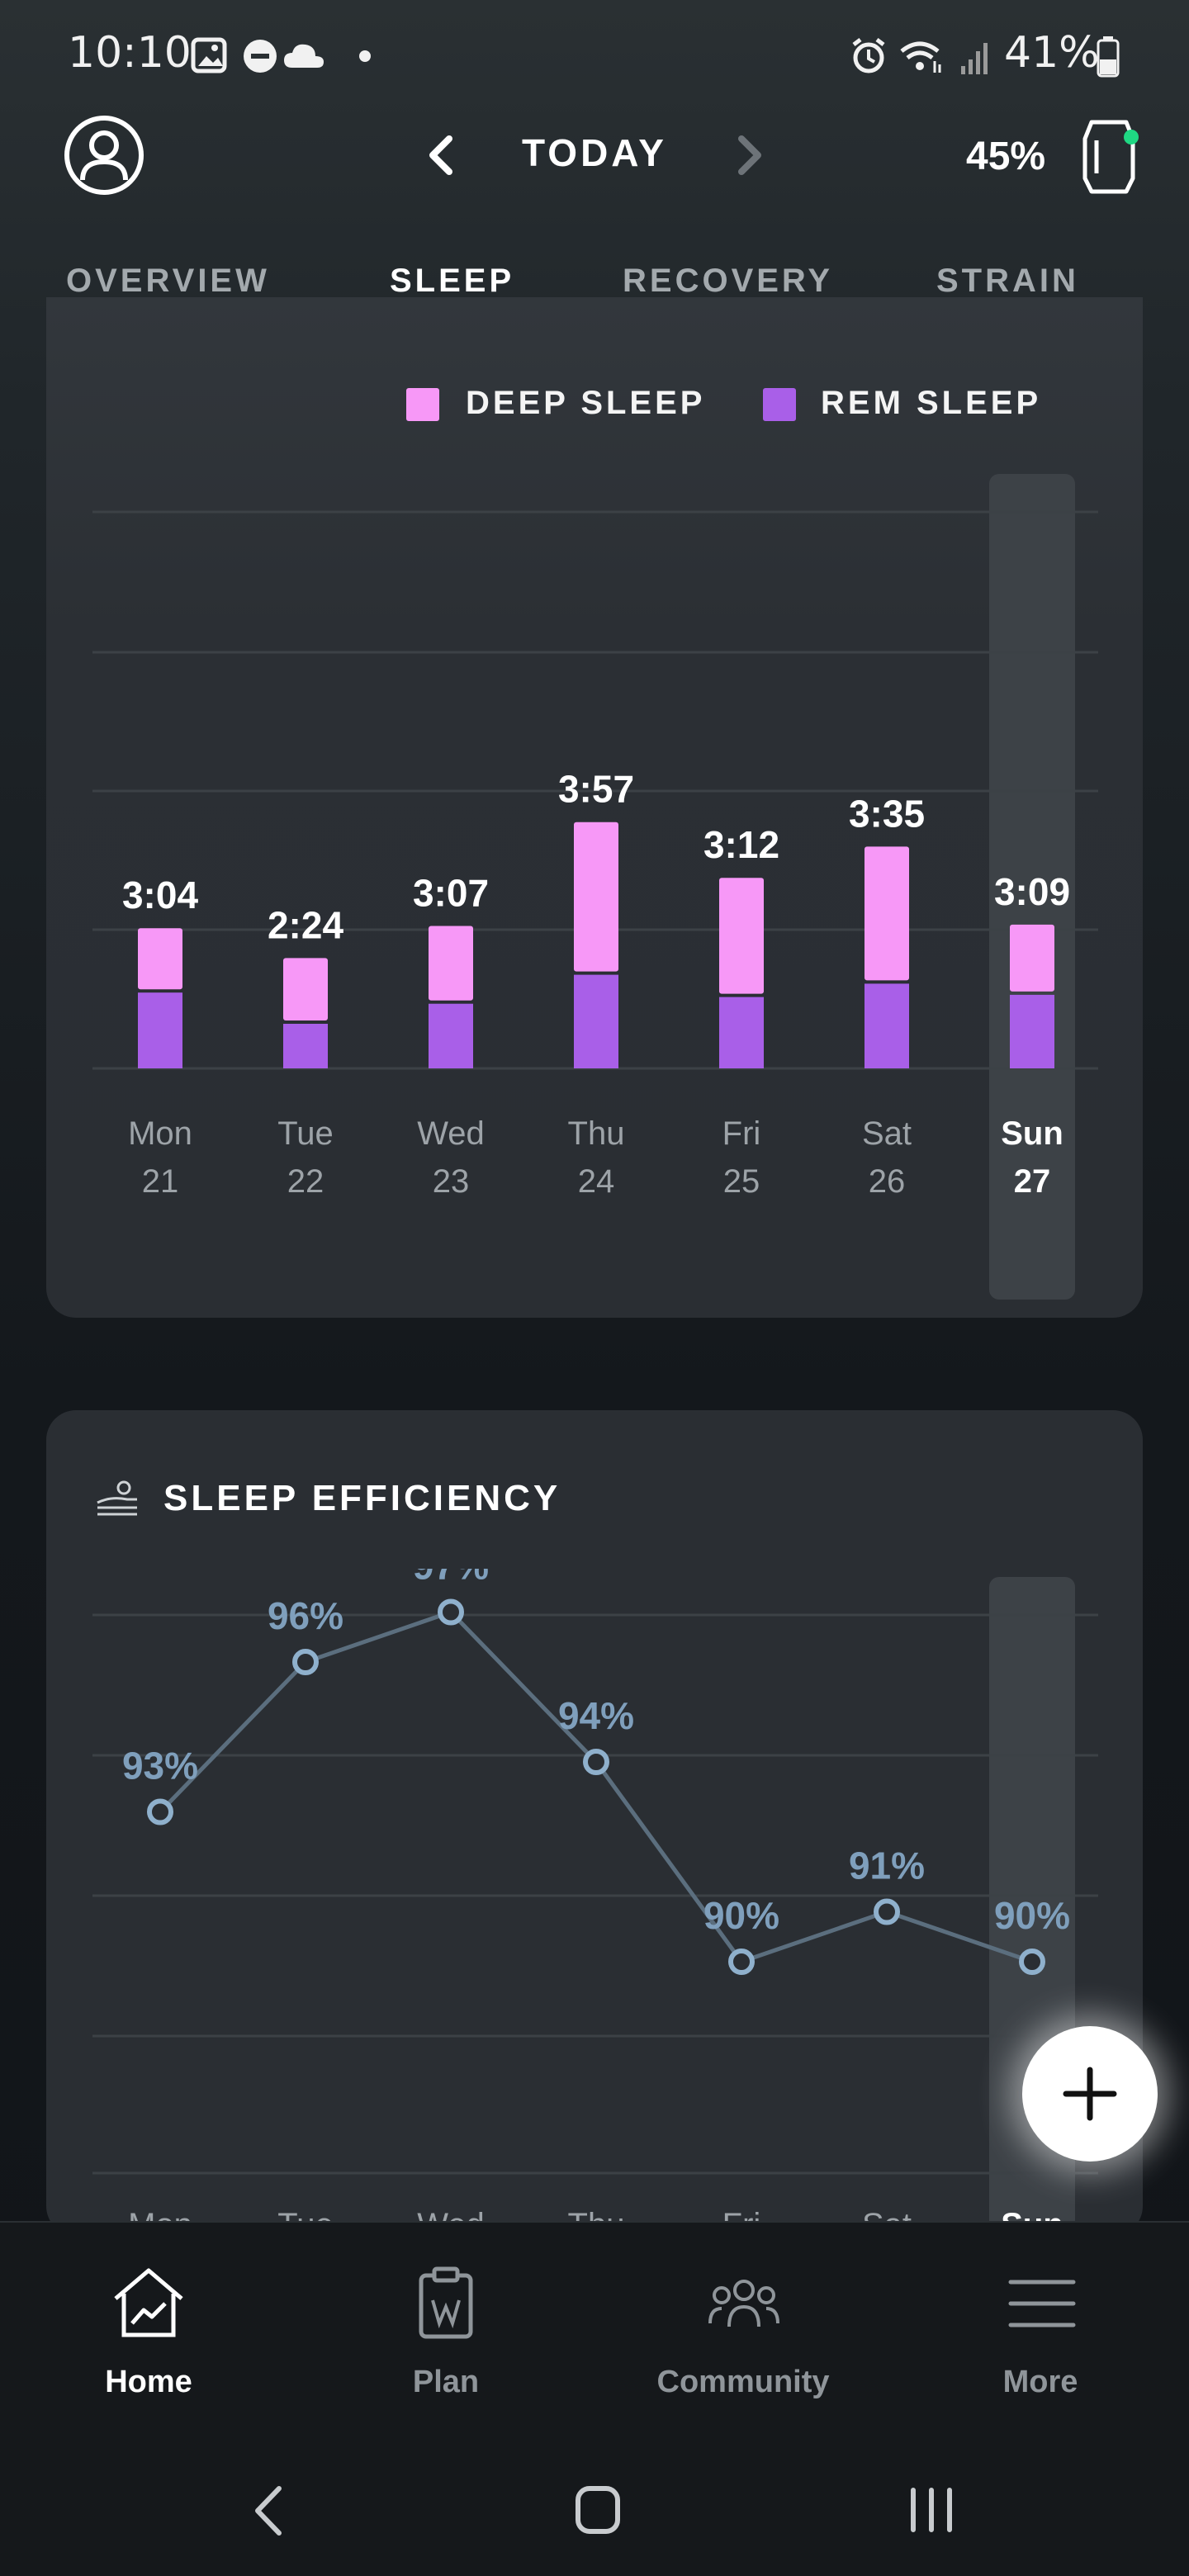  I want to click on efficiency-value-label: 97%, so click(451, 1578).